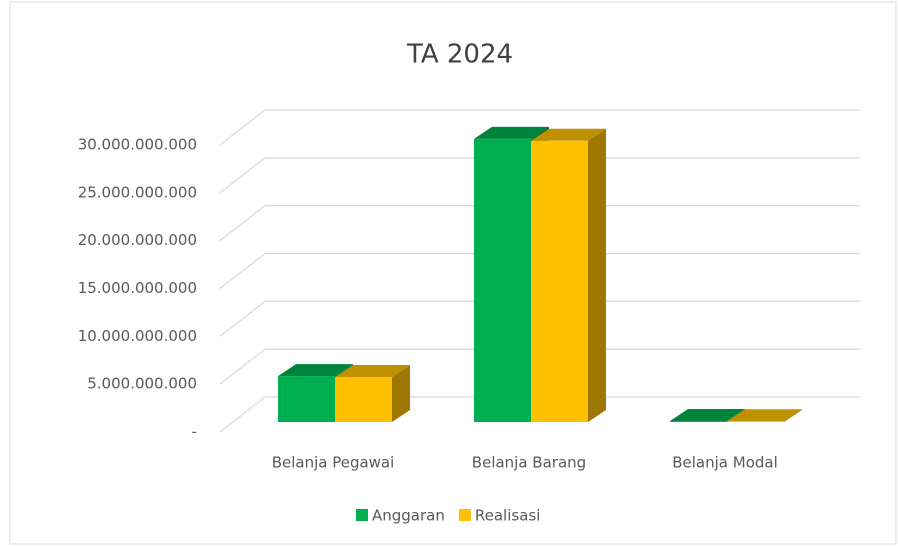 The image size is (898, 546). I want to click on x-tick-label: Belanja Barang, so click(529, 463).